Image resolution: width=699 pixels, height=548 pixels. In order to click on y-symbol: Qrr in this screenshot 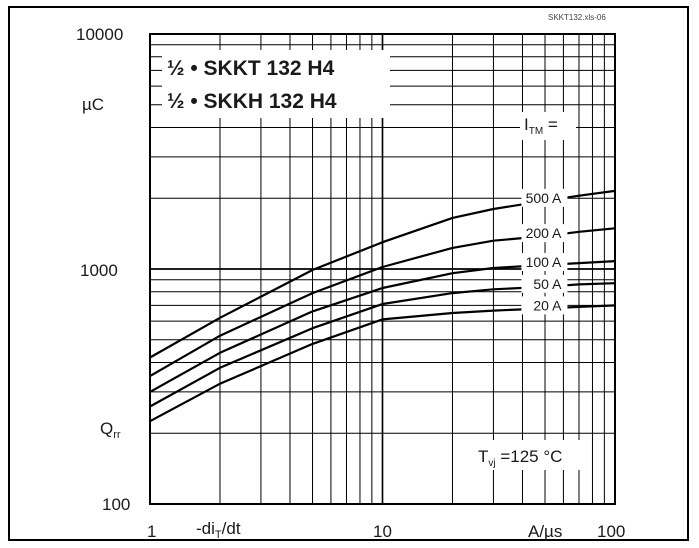, I will do `click(110, 430)`.